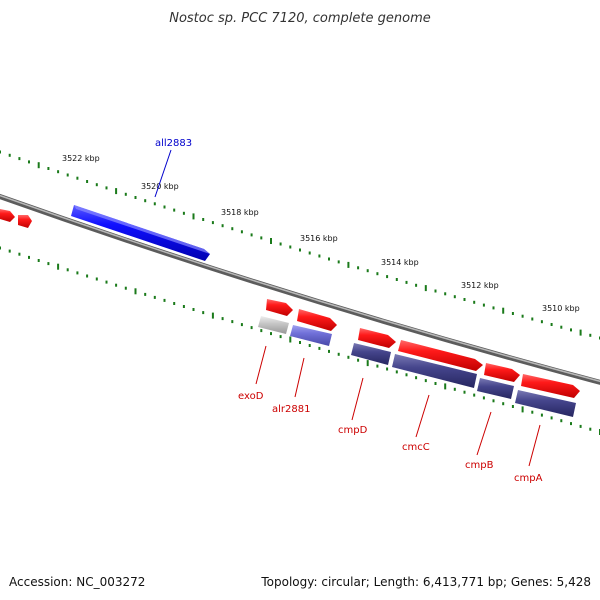 The width and height of the screenshot is (600, 600). Describe the element at coordinates (545, 403) in the screenshot. I see `gene-cmpA` at that location.